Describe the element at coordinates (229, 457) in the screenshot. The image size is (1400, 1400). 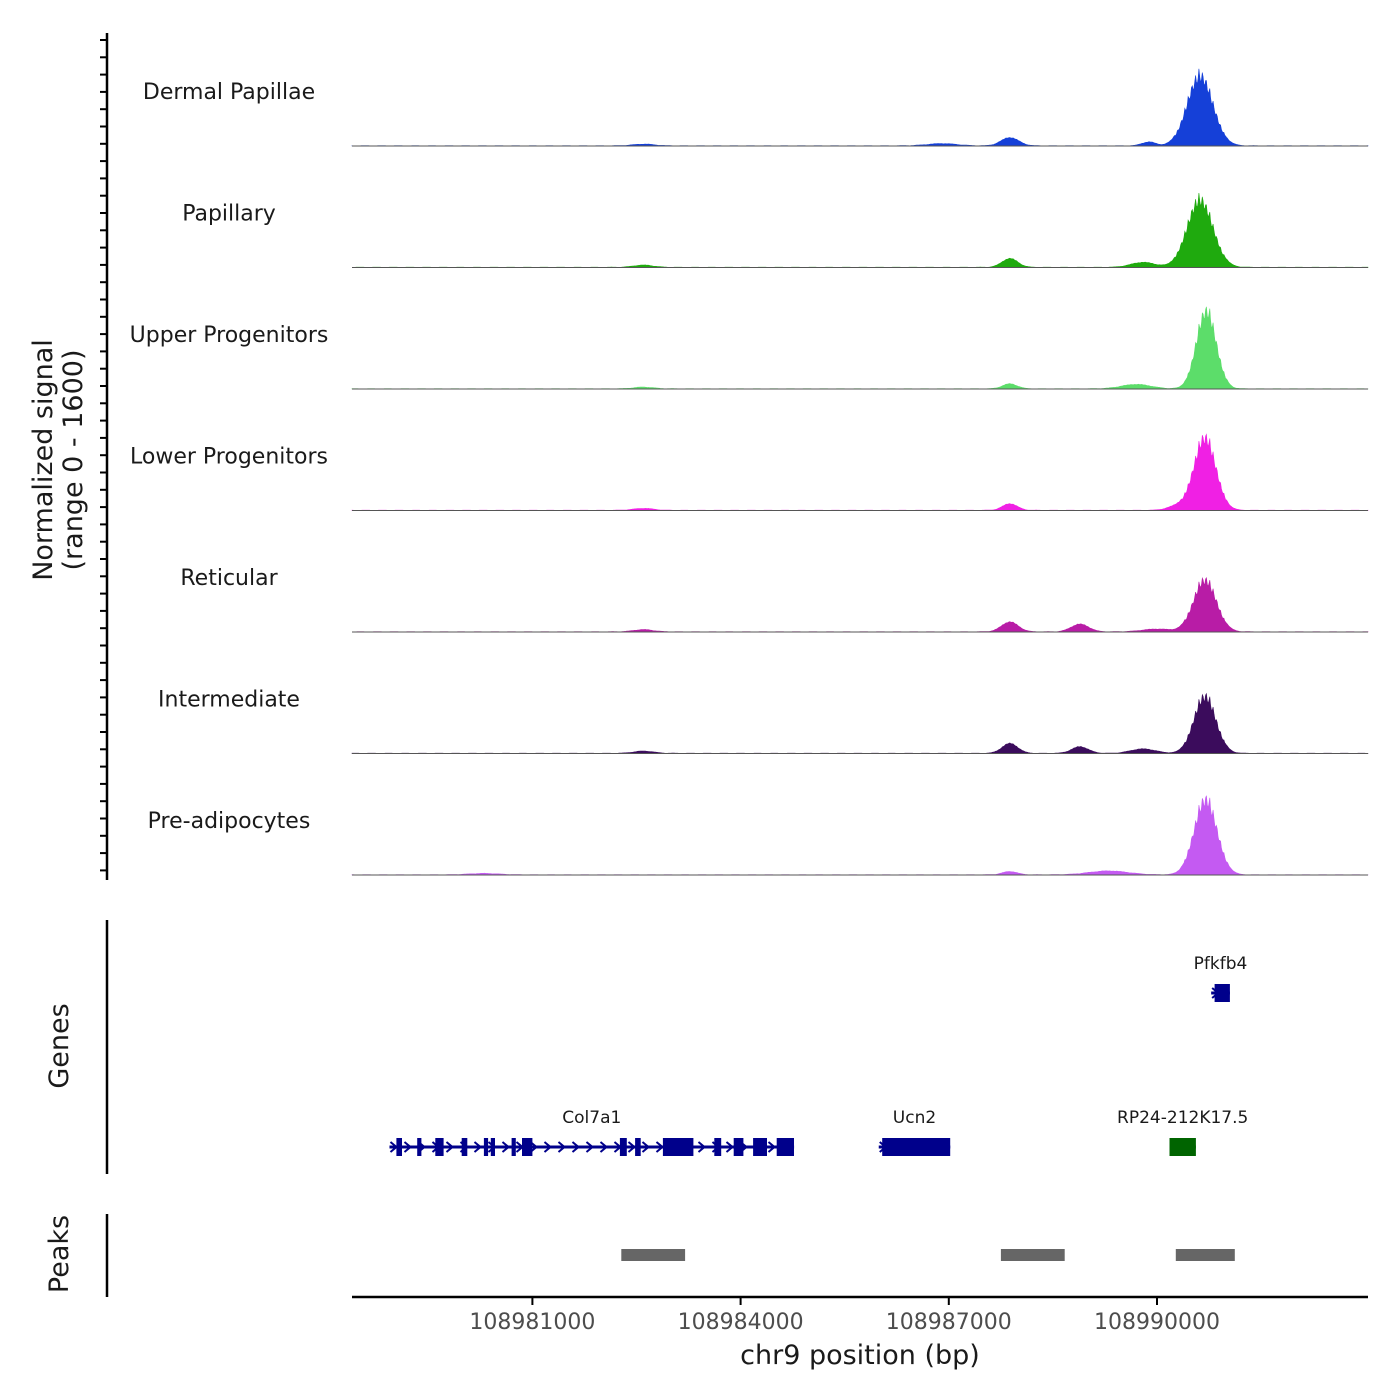
I see `track-label: Lower Progenitors` at that location.